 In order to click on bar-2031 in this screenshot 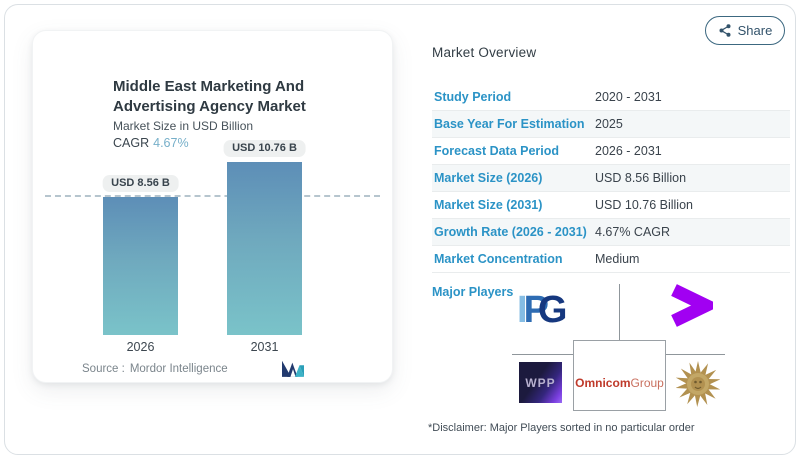, I will do `click(264, 248)`.